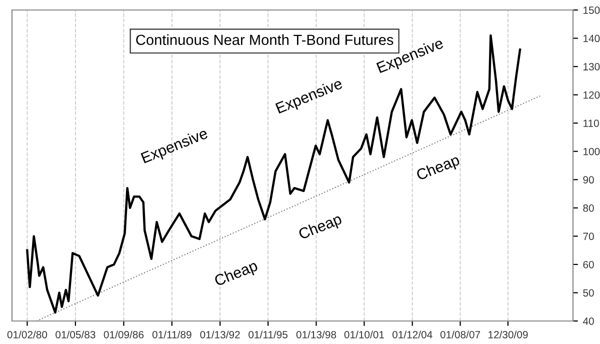 Image resolution: width=600 pixels, height=344 pixels. Describe the element at coordinates (588, 208) in the screenshot. I see `y-tick-label: 80` at that location.